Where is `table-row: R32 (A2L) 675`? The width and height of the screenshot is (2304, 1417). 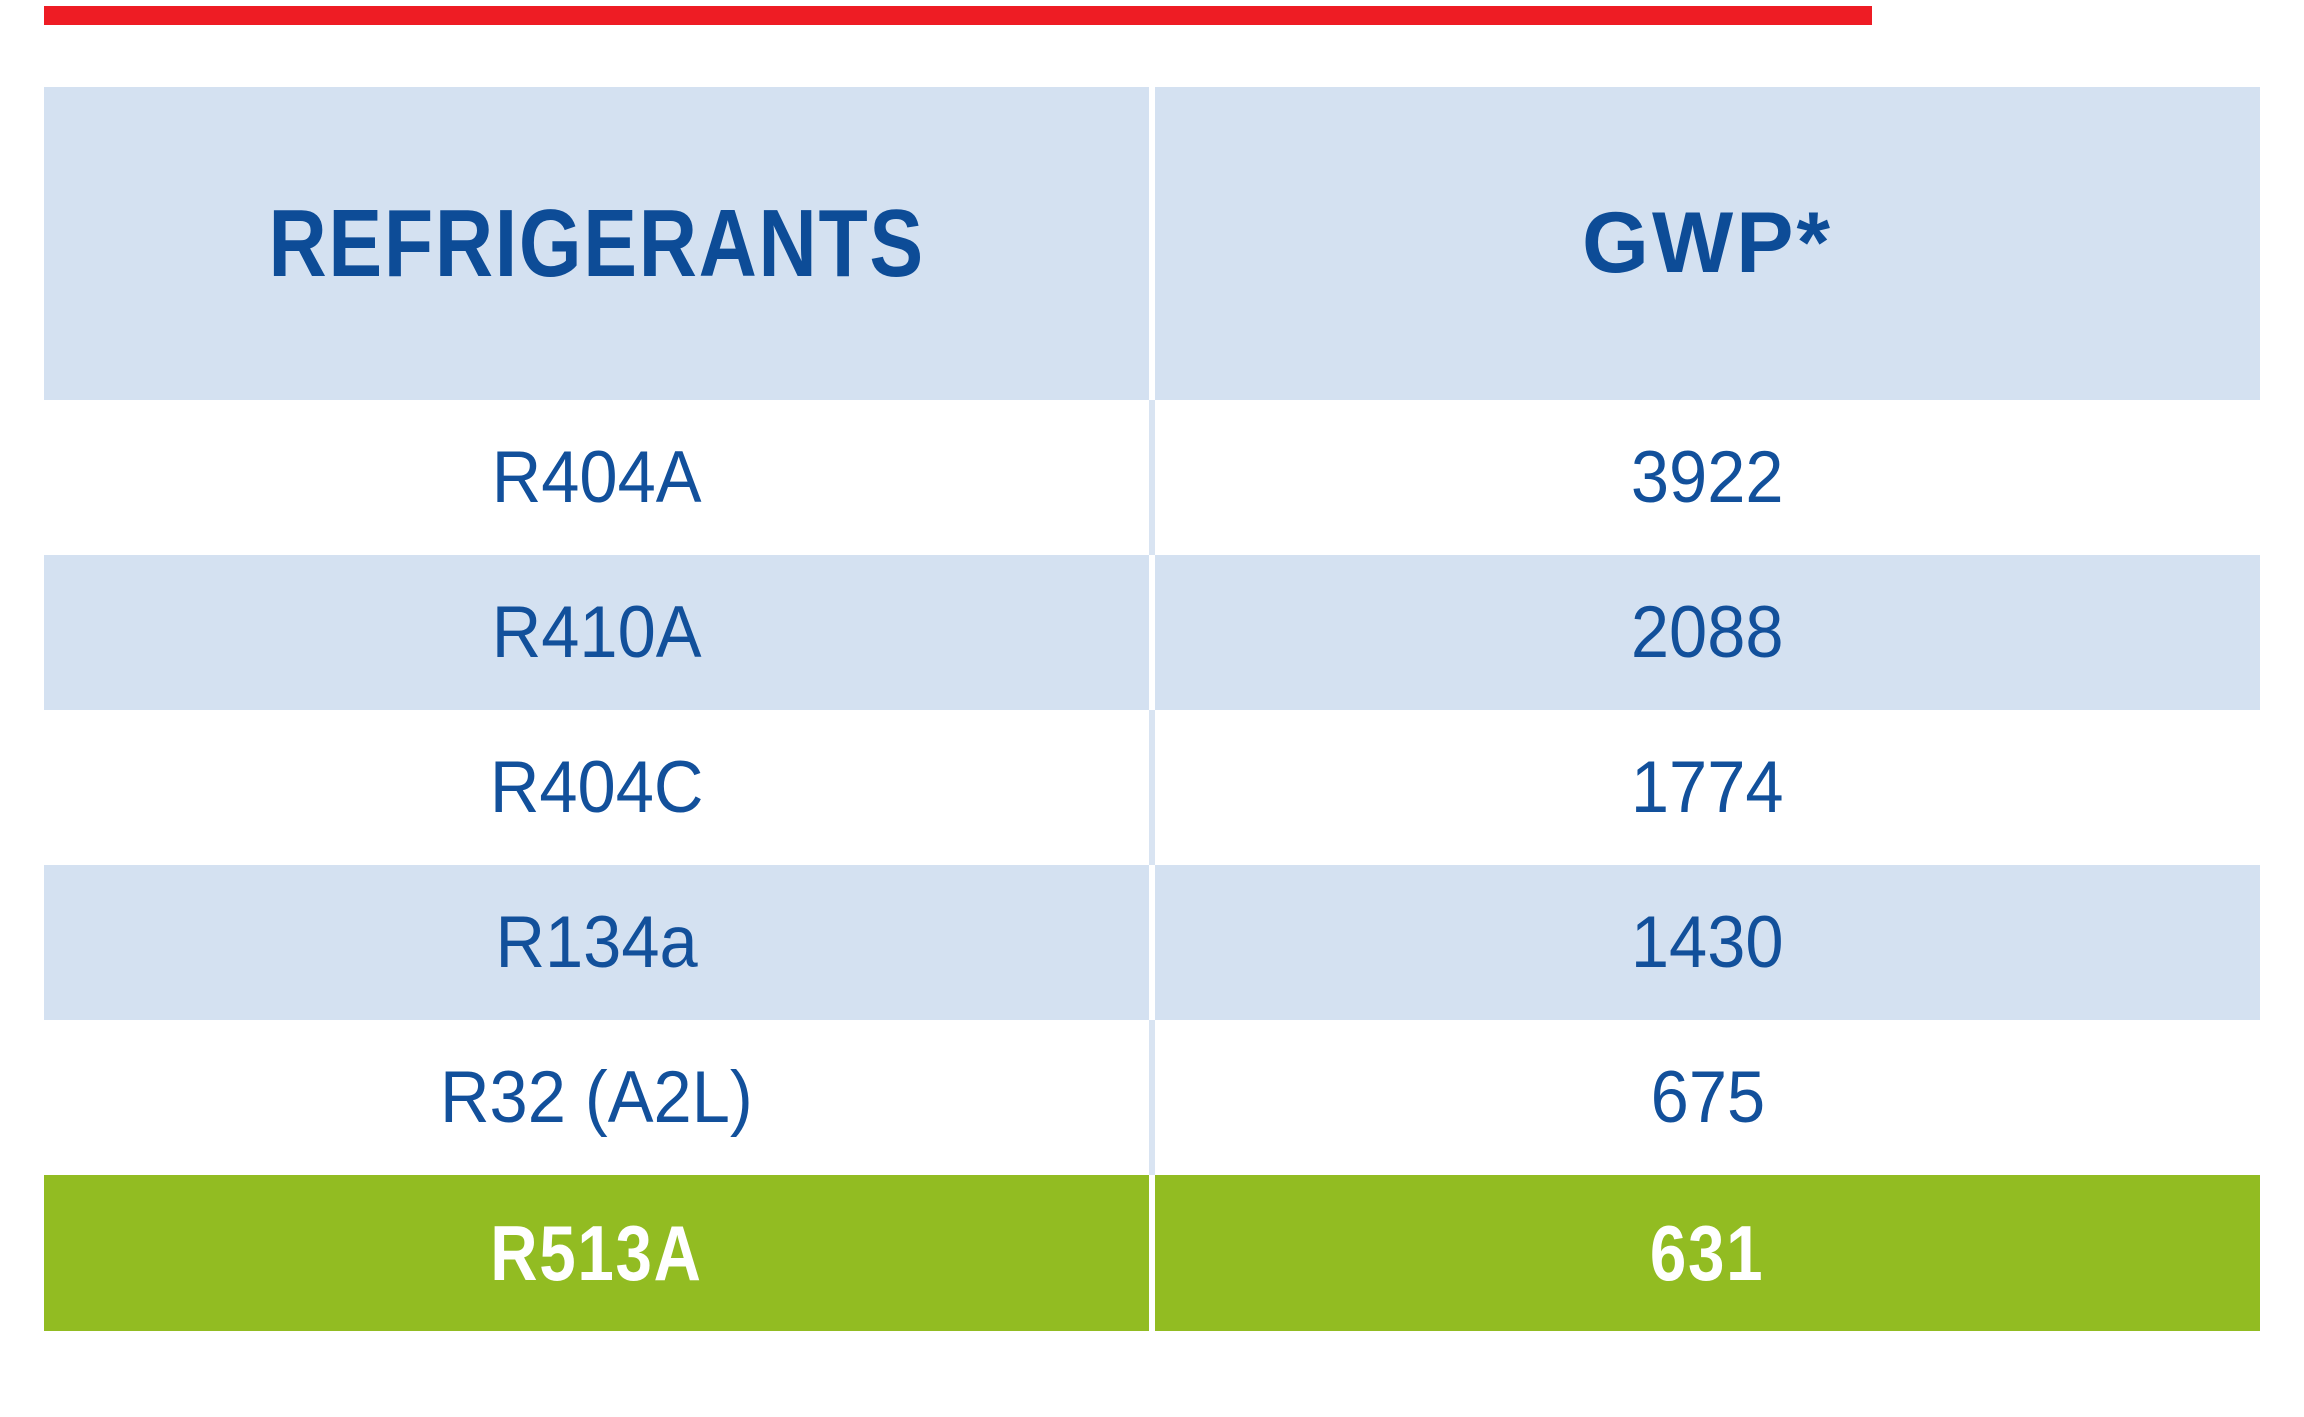 table-row: R32 (A2L) 675 is located at coordinates (1152, 1097).